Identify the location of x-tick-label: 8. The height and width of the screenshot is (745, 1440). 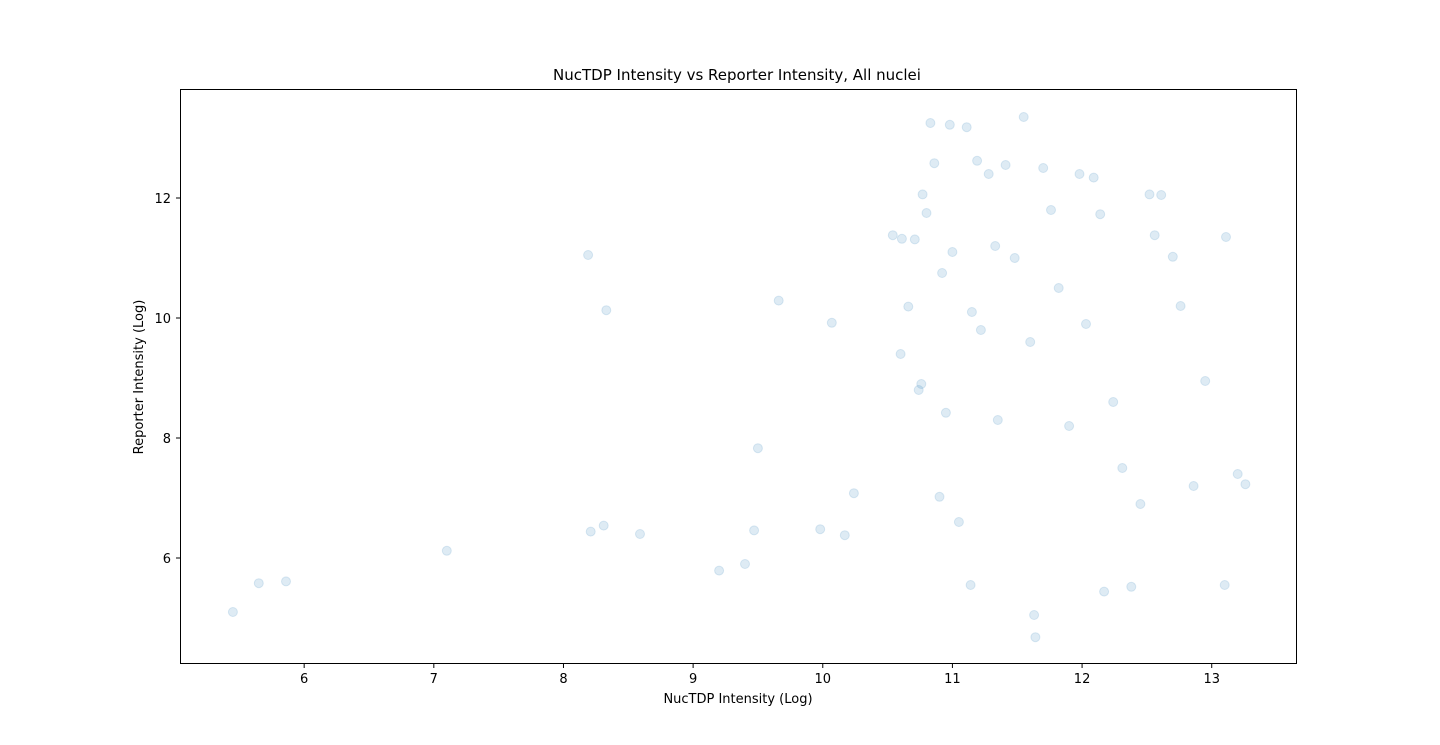
(563, 679).